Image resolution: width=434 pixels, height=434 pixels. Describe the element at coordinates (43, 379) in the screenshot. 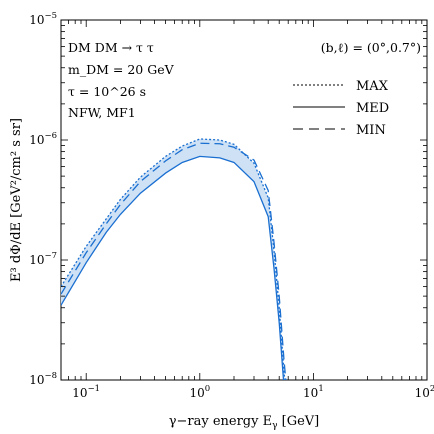

I see `y-tick-label: 10⁻⁸` at that location.